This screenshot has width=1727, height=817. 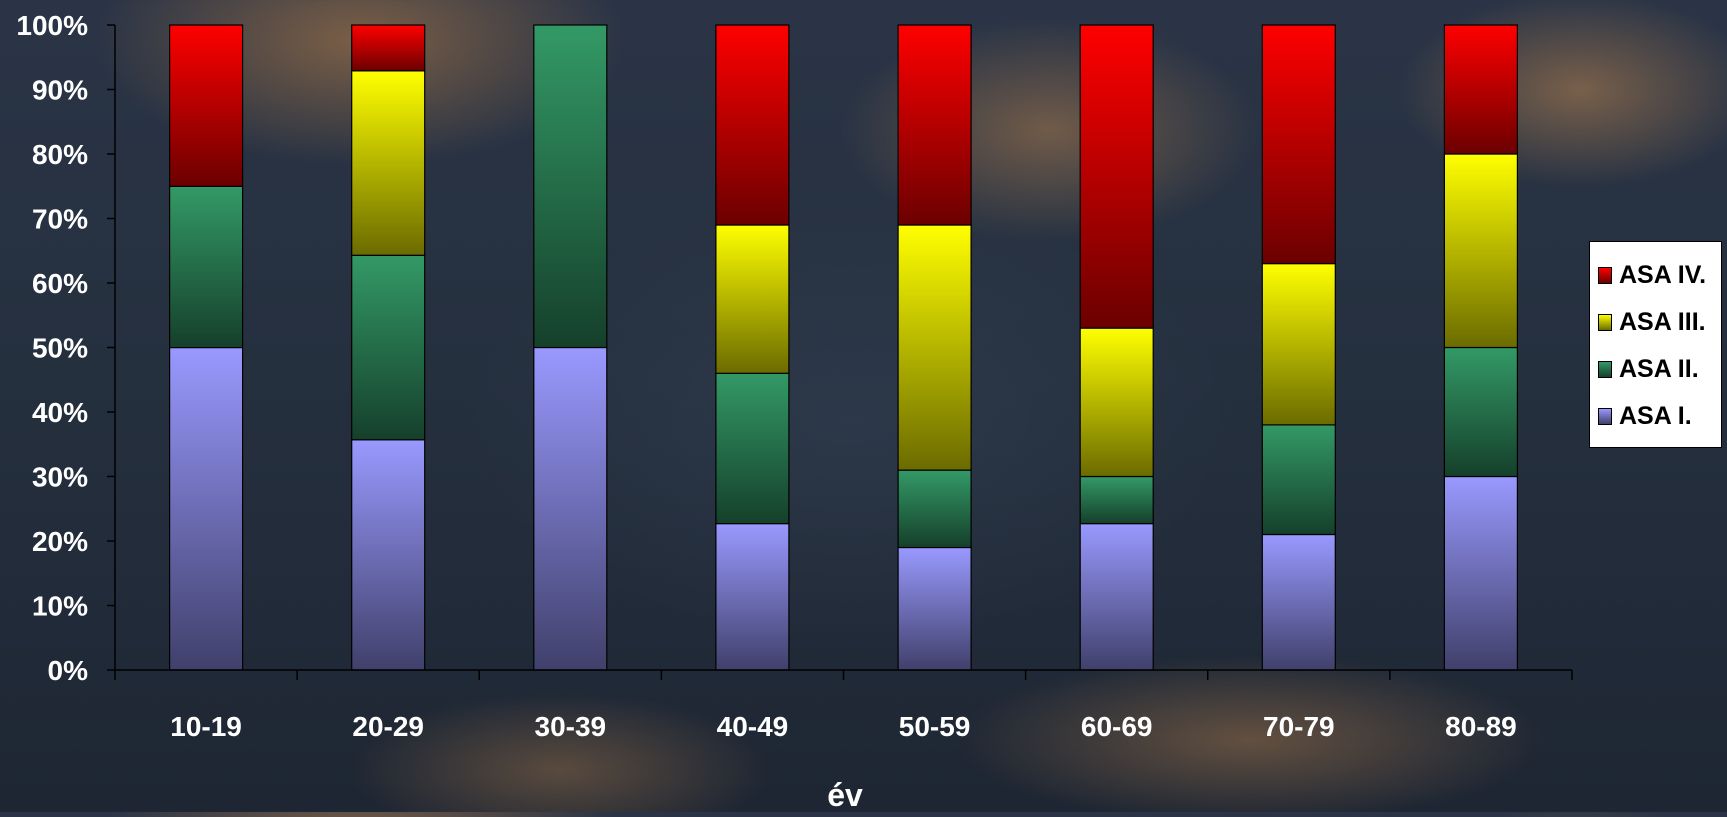 I want to click on legend-label: ASA II., so click(x=1659, y=369).